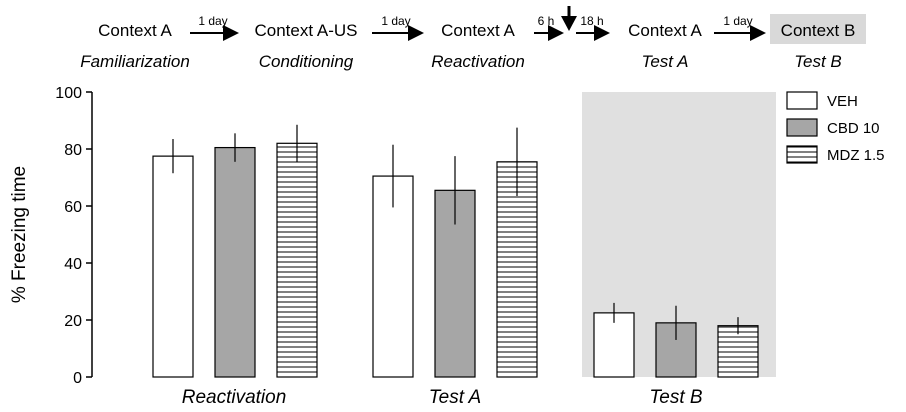 Image resolution: width=906 pixels, height=412 pixels. What do you see at coordinates (455, 397) in the screenshot?
I see `group-label-test-a: Test A` at bounding box center [455, 397].